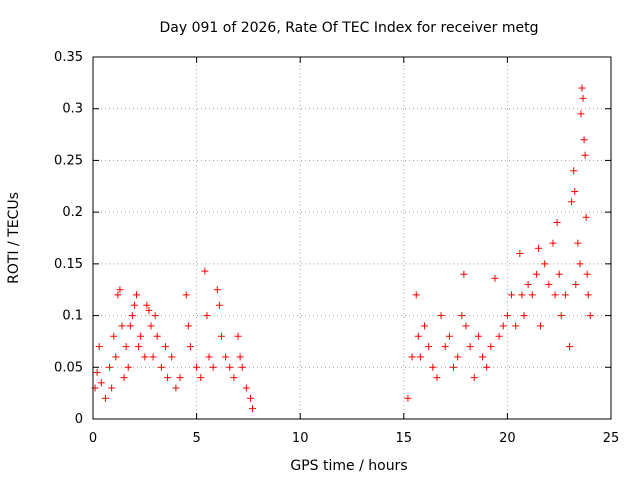 The width and height of the screenshot is (640, 480). Describe the element at coordinates (404, 438) in the screenshot. I see `x-tick-label: 15` at that location.